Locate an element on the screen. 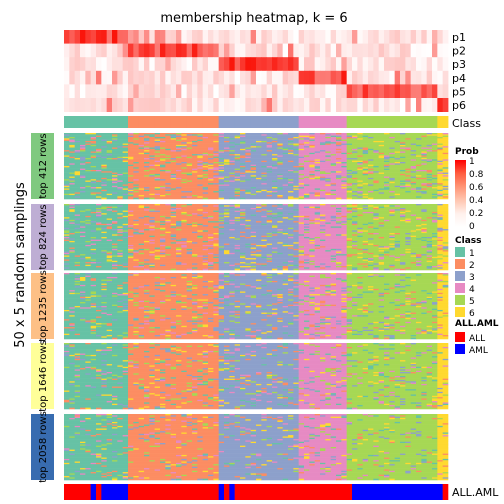  y-axis-label: 50 x 5 random samplings is located at coordinates (20, 265).